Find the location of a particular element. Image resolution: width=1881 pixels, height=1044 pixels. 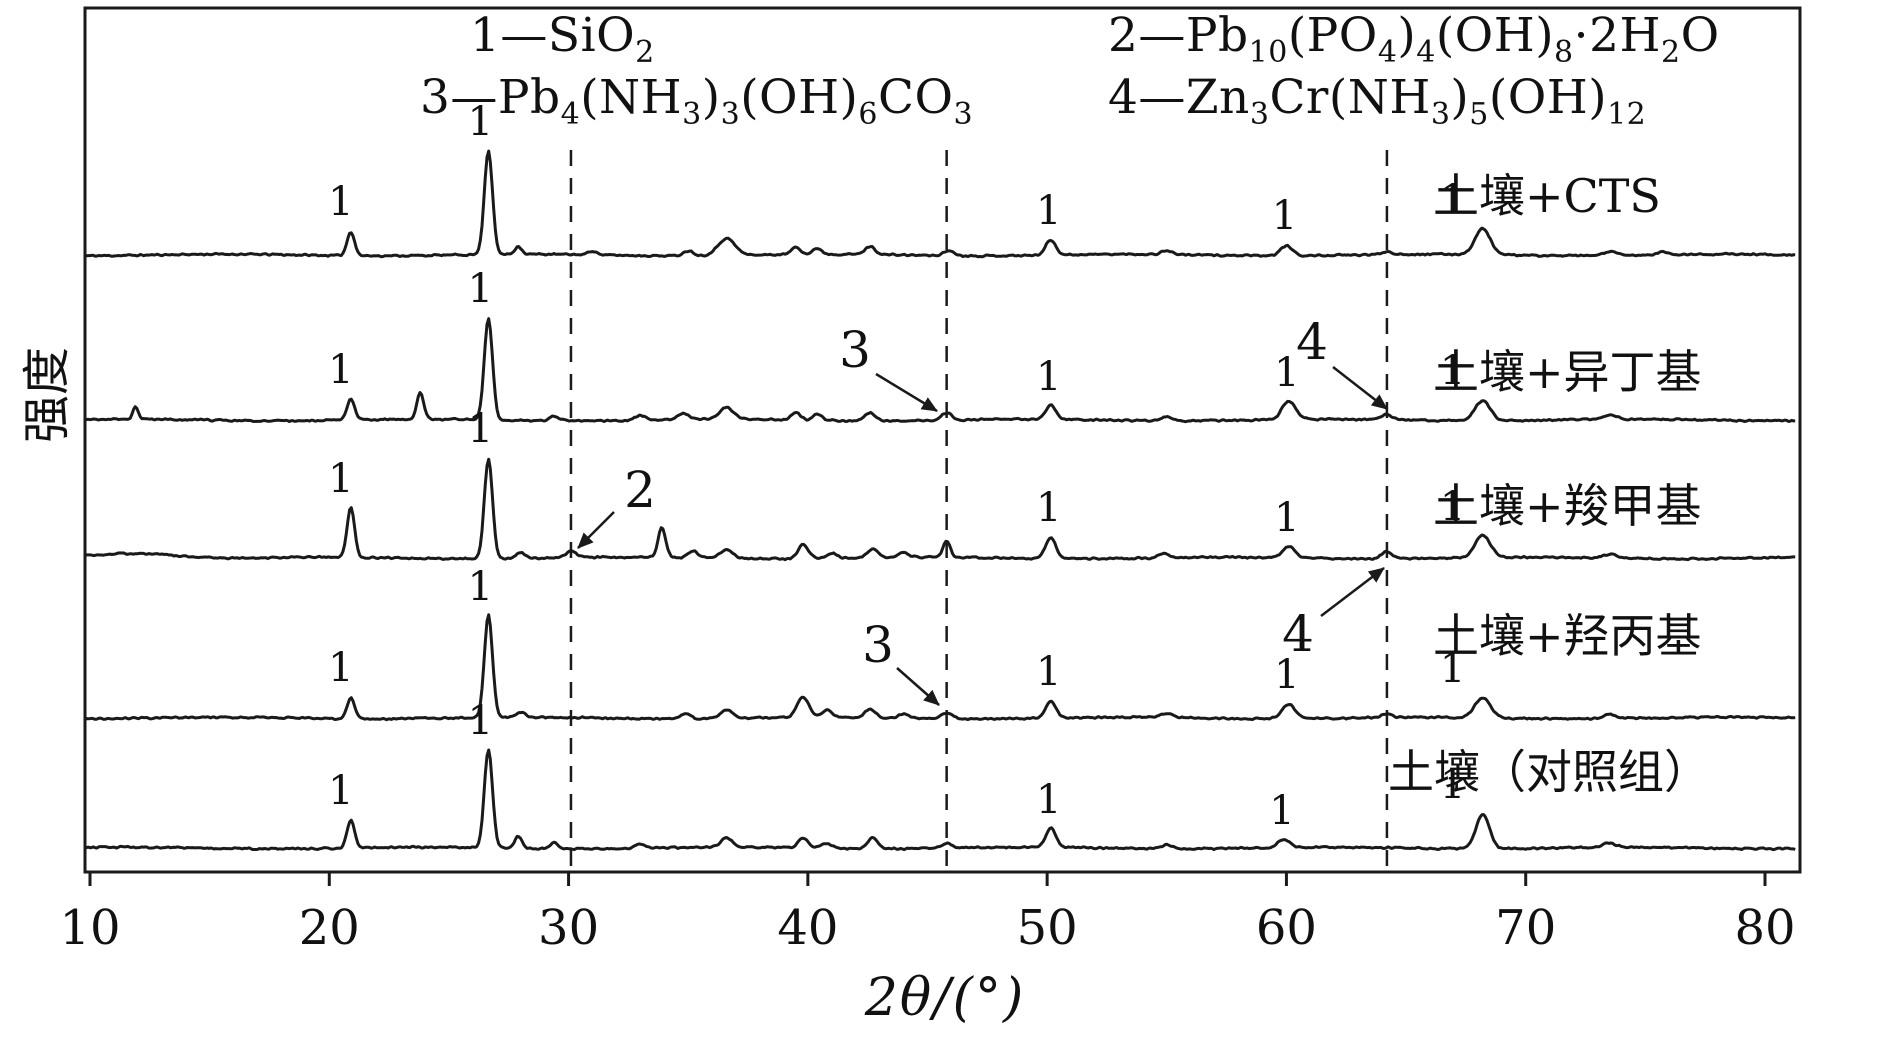

legend-item-4: 4—Zn3Cr(NH3)5(OH)12 is located at coordinates (1377, 101).